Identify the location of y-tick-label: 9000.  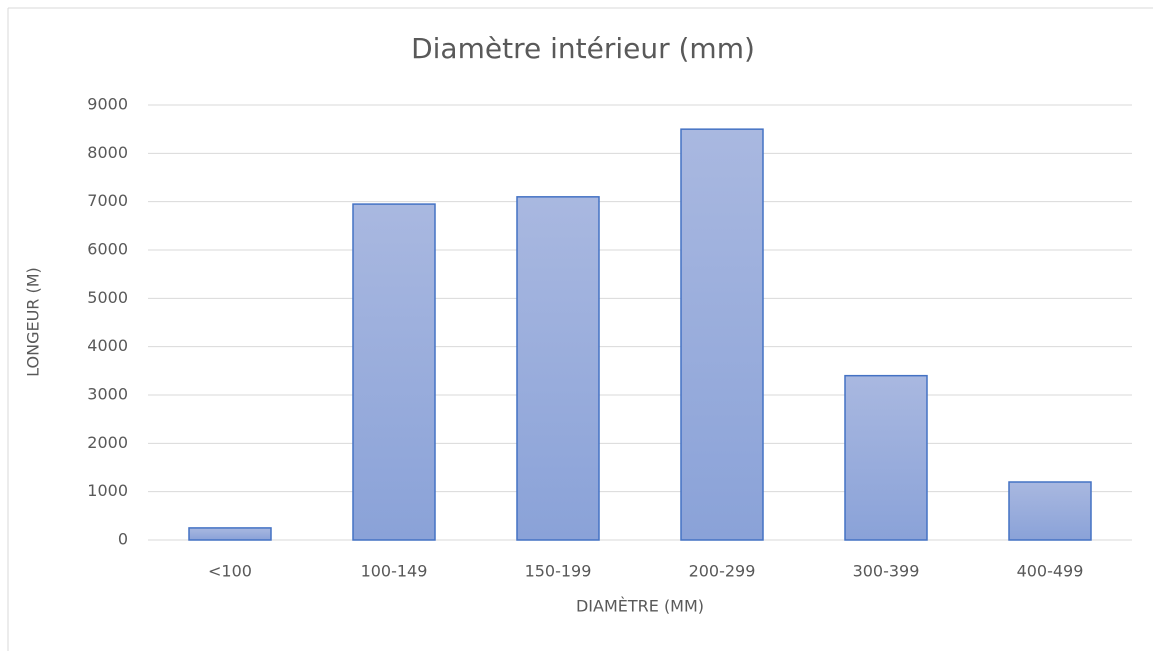
(107, 104).